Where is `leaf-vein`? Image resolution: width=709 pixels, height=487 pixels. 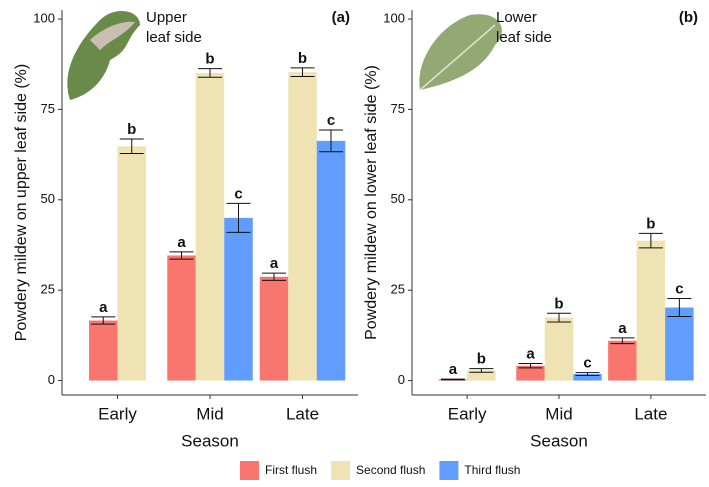
leaf-vein is located at coordinates (457, 57).